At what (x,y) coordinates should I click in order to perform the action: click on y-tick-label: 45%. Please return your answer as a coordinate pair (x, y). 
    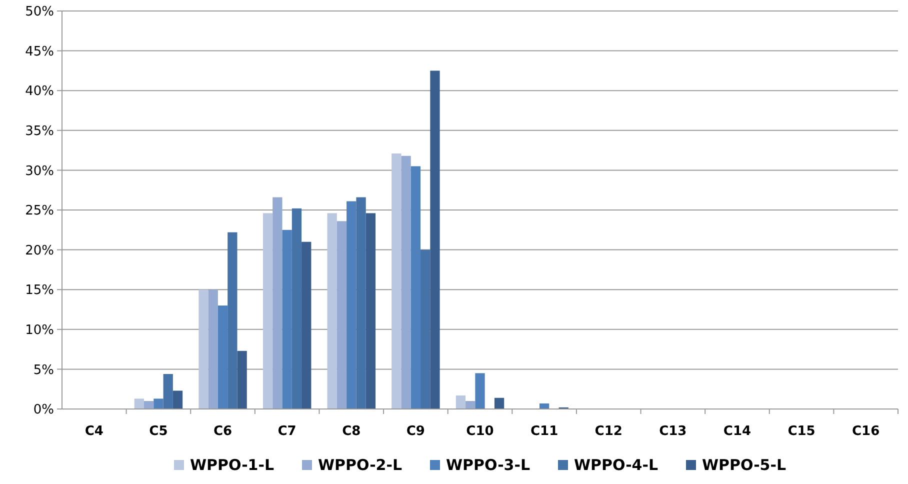
    Looking at the image, I should click on (39, 52).